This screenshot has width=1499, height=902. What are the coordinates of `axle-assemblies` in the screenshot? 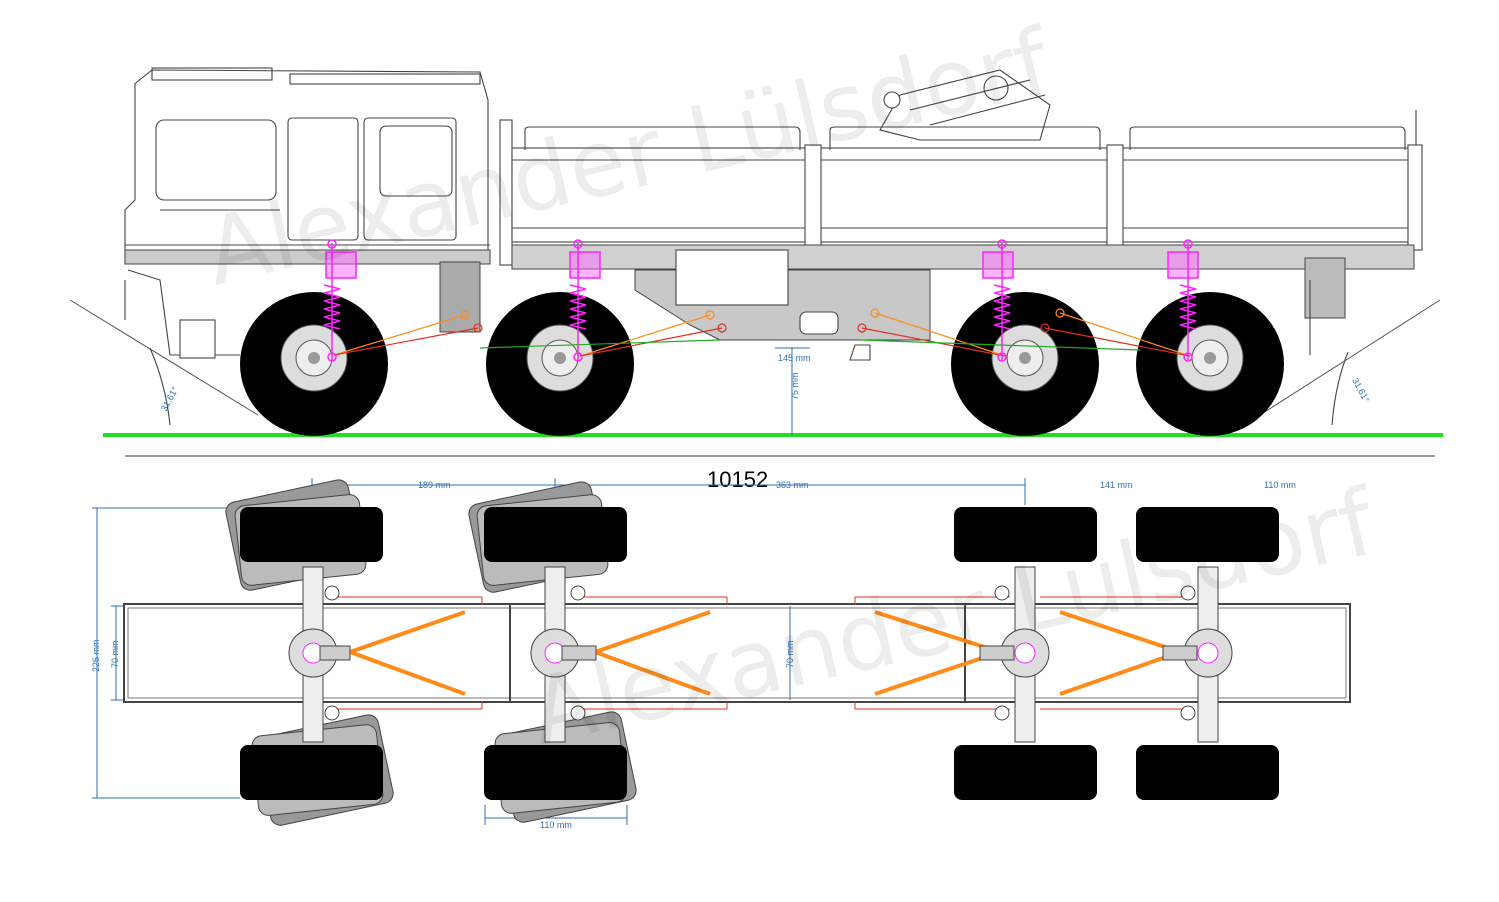 It's located at (760, 654).